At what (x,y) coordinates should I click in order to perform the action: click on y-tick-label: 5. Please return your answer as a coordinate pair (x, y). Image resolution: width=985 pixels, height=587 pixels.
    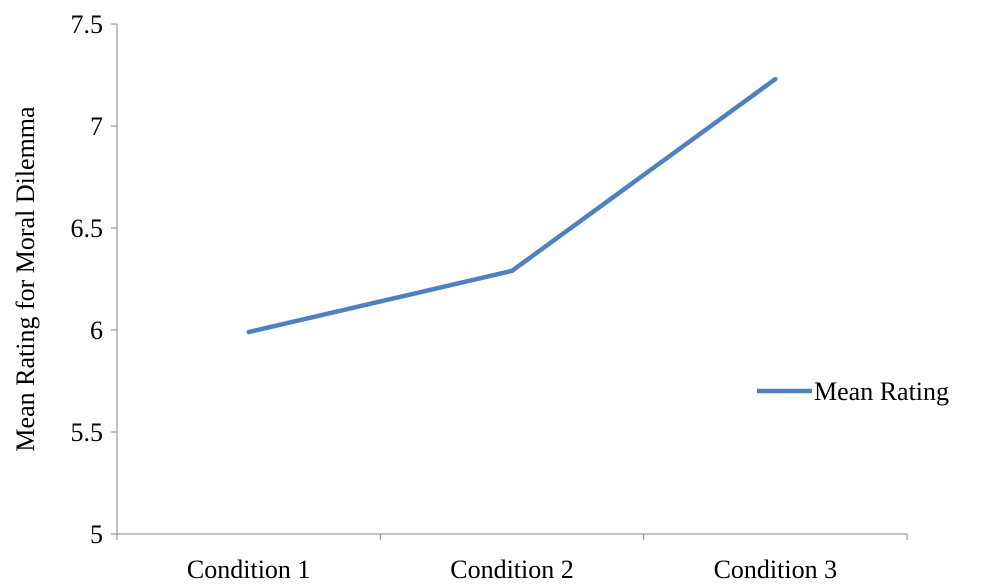
    Looking at the image, I should click on (96, 534).